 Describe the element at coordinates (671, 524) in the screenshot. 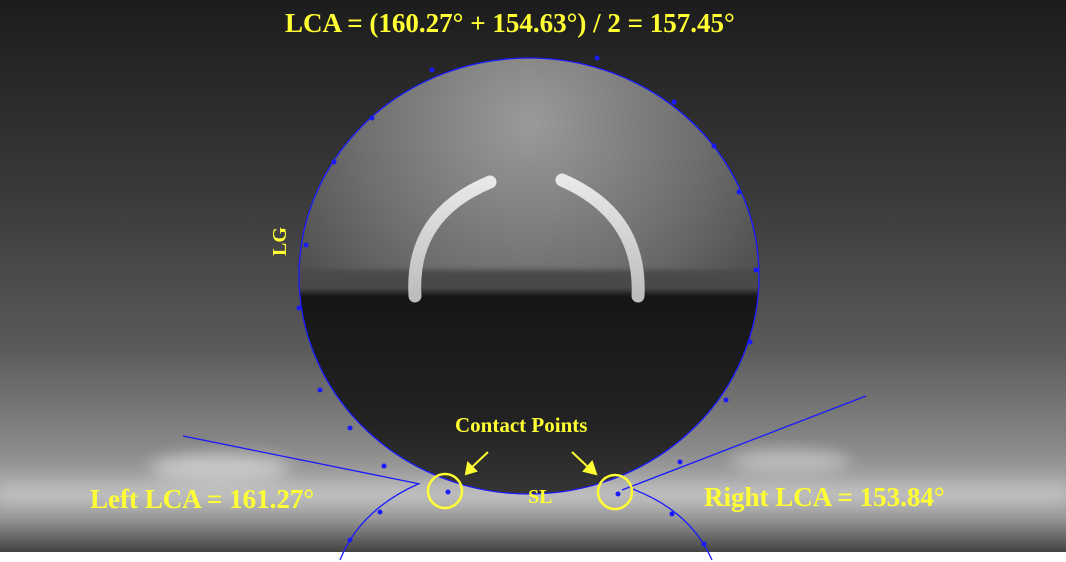

I see `right-extended-profile` at that location.